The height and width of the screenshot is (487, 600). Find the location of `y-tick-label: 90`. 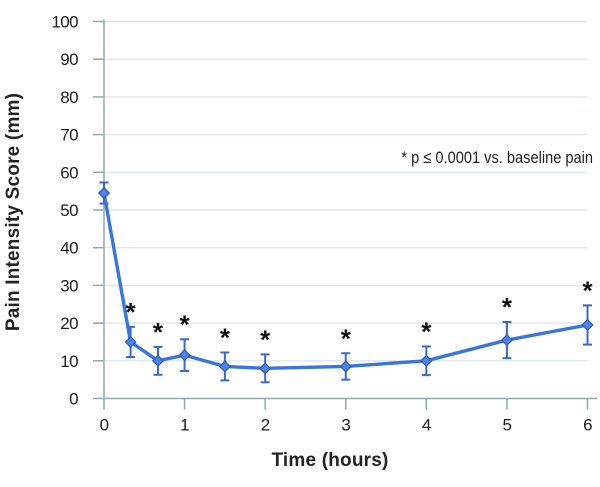

y-tick-label: 90 is located at coordinates (69, 59).